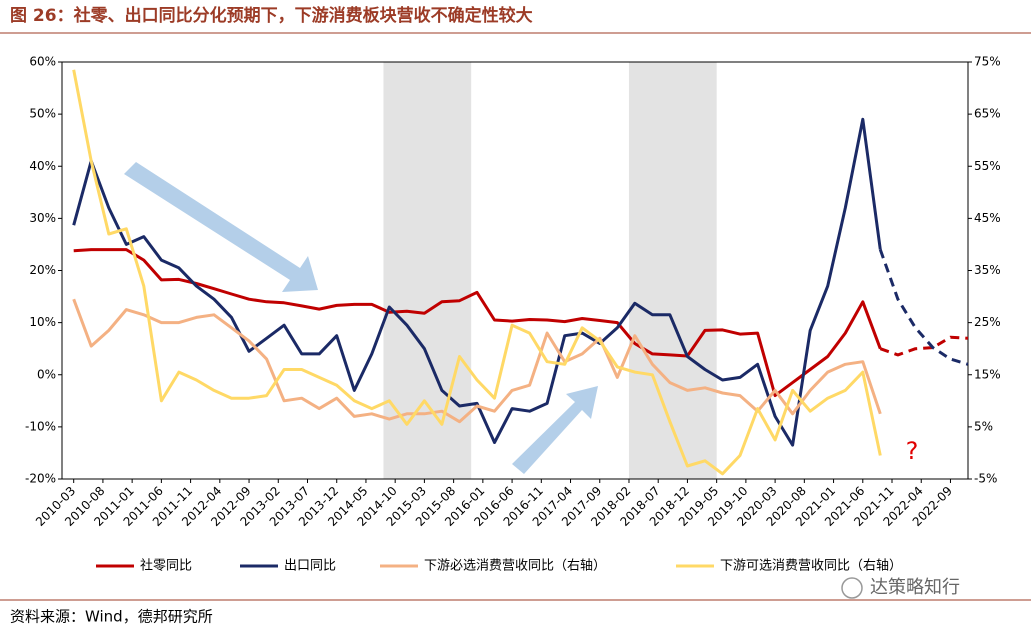 The width and height of the screenshot is (1031, 631). What do you see at coordinates (987, 166) in the screenshot?
I see `y2-tick-label: 55%` at bounding box center [987, 166].